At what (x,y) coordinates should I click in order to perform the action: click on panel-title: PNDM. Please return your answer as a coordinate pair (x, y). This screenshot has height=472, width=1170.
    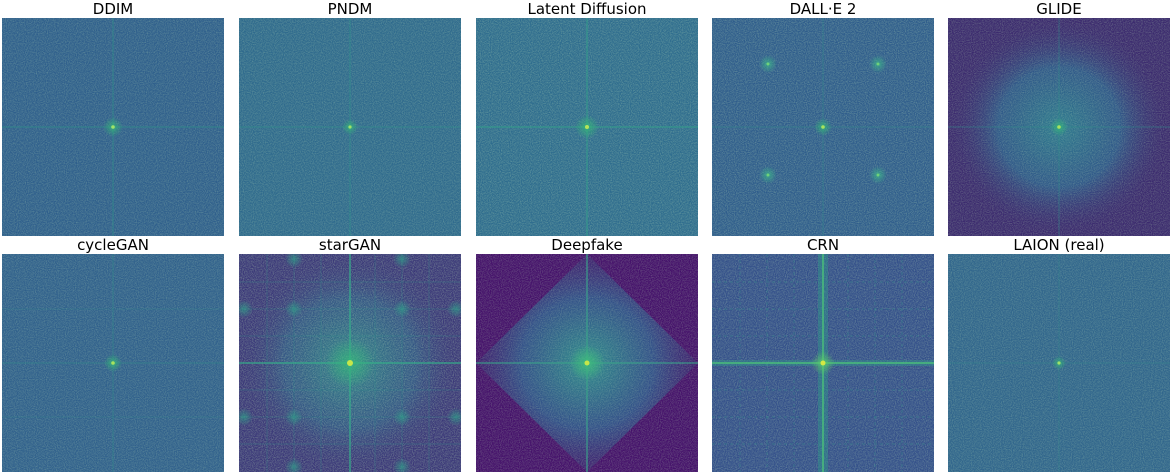
    Looking at the image, I should click on (350, 9).